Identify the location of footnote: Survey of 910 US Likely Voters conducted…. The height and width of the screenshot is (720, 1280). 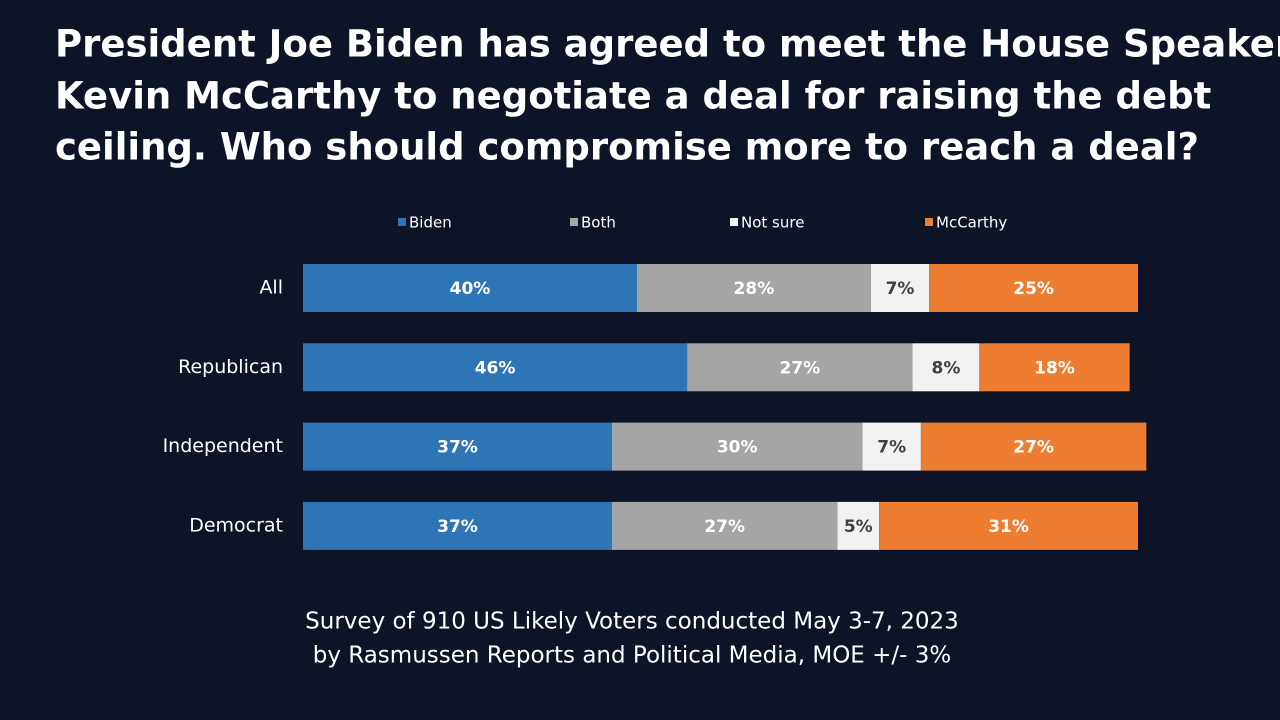
(632, 622).